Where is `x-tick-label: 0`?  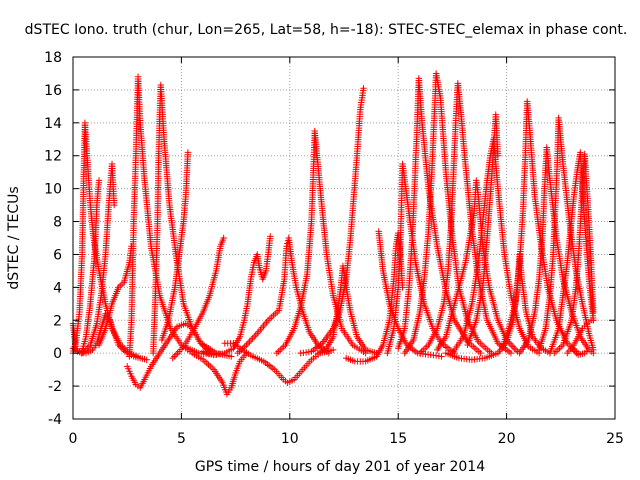 x-tick-label: 0 is located at coordinates (73, 439).